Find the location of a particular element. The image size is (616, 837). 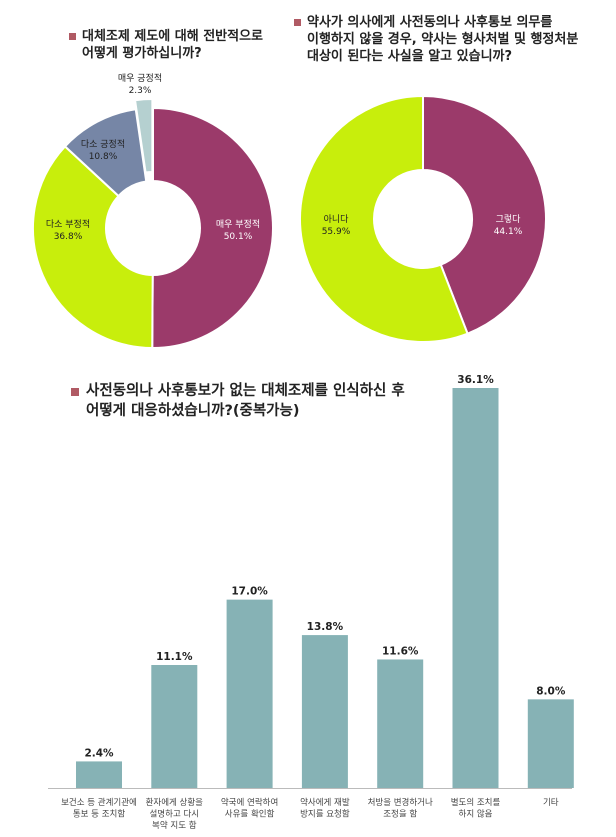

slice-name-label: 다소 긍정적 is located at coordinates (103, 144).